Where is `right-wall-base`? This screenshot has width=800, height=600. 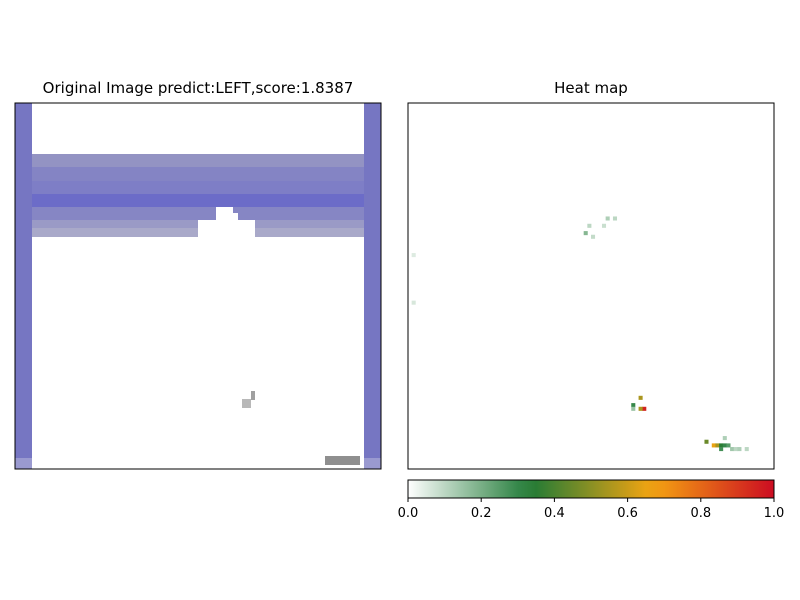
right-wall-base is located at coordinates (372, 463).